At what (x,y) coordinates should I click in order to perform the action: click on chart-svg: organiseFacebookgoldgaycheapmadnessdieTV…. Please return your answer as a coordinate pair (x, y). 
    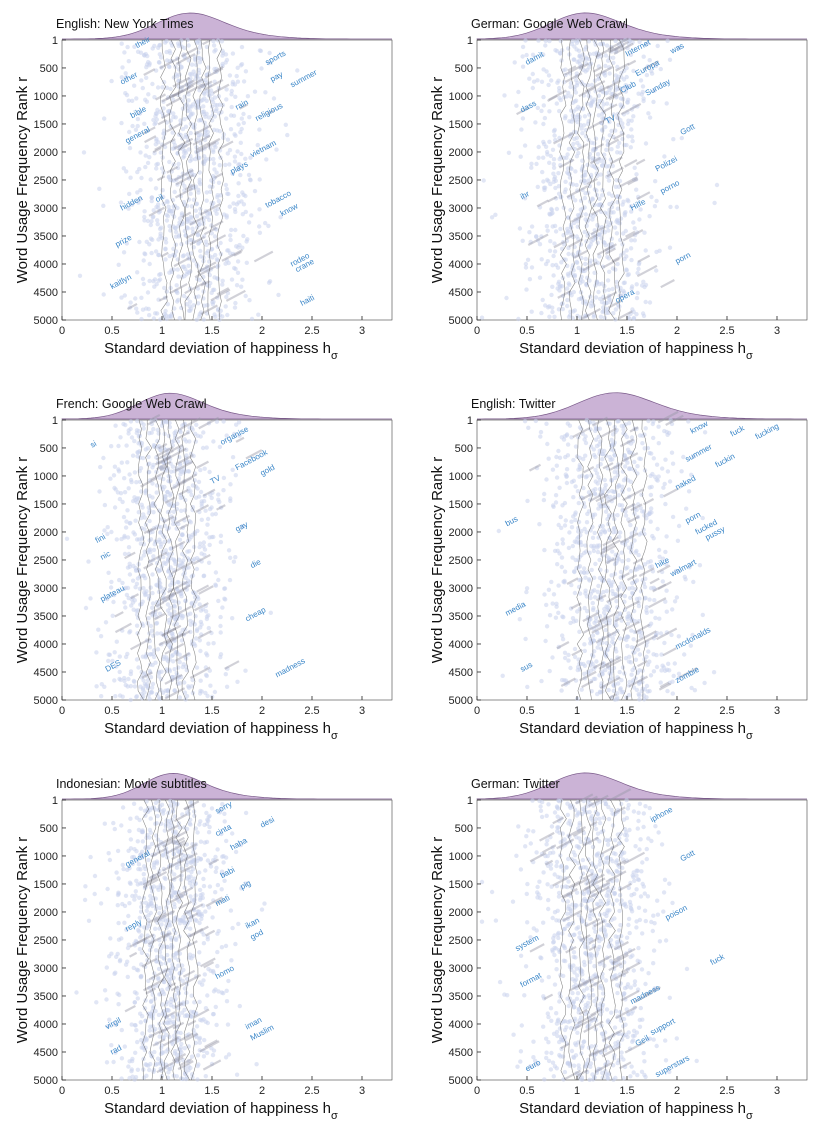
    Looking at the image, I should click on (203, 567).